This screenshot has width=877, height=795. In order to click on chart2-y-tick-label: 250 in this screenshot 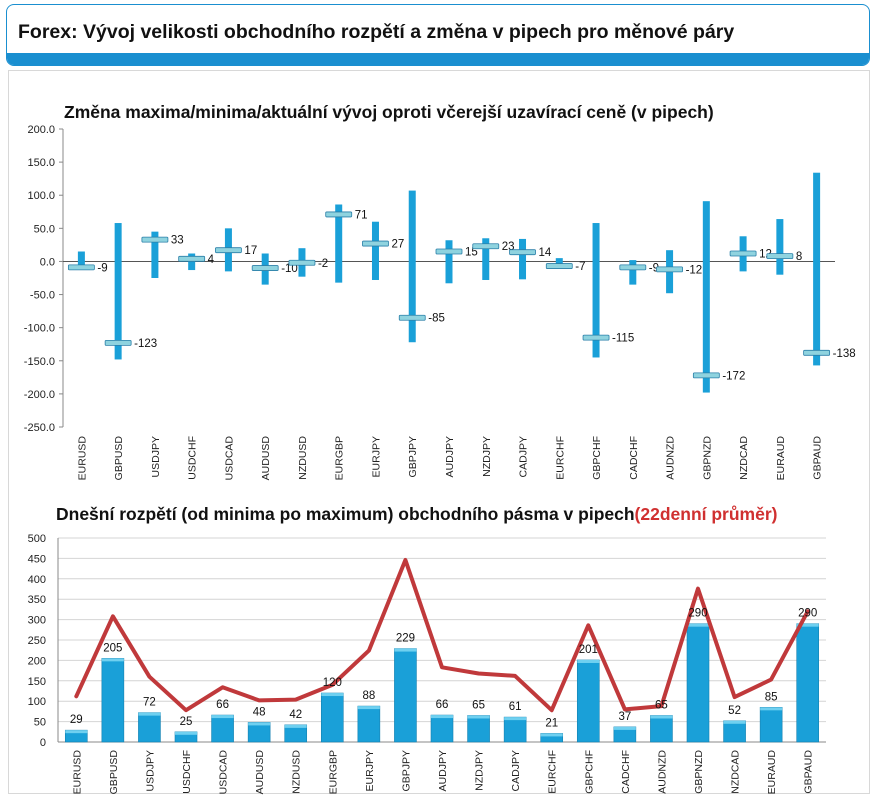, I will do `click(37, 641)`.